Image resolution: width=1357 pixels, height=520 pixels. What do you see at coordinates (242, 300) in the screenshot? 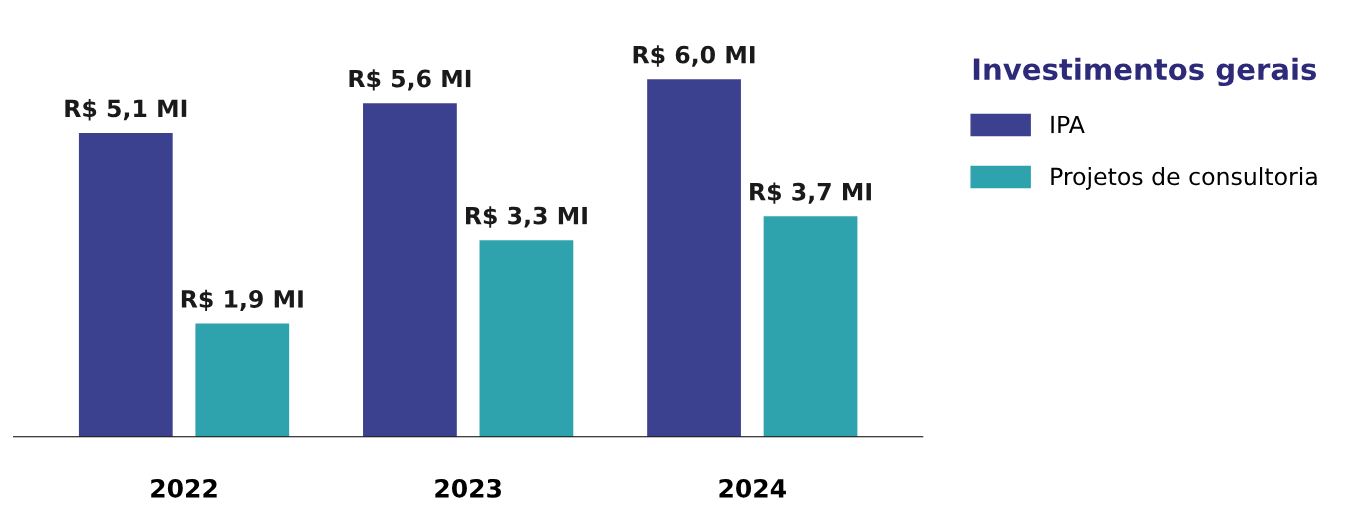
I see `data-label: R$ 1,9 MI` at bounding box center [242, 300].